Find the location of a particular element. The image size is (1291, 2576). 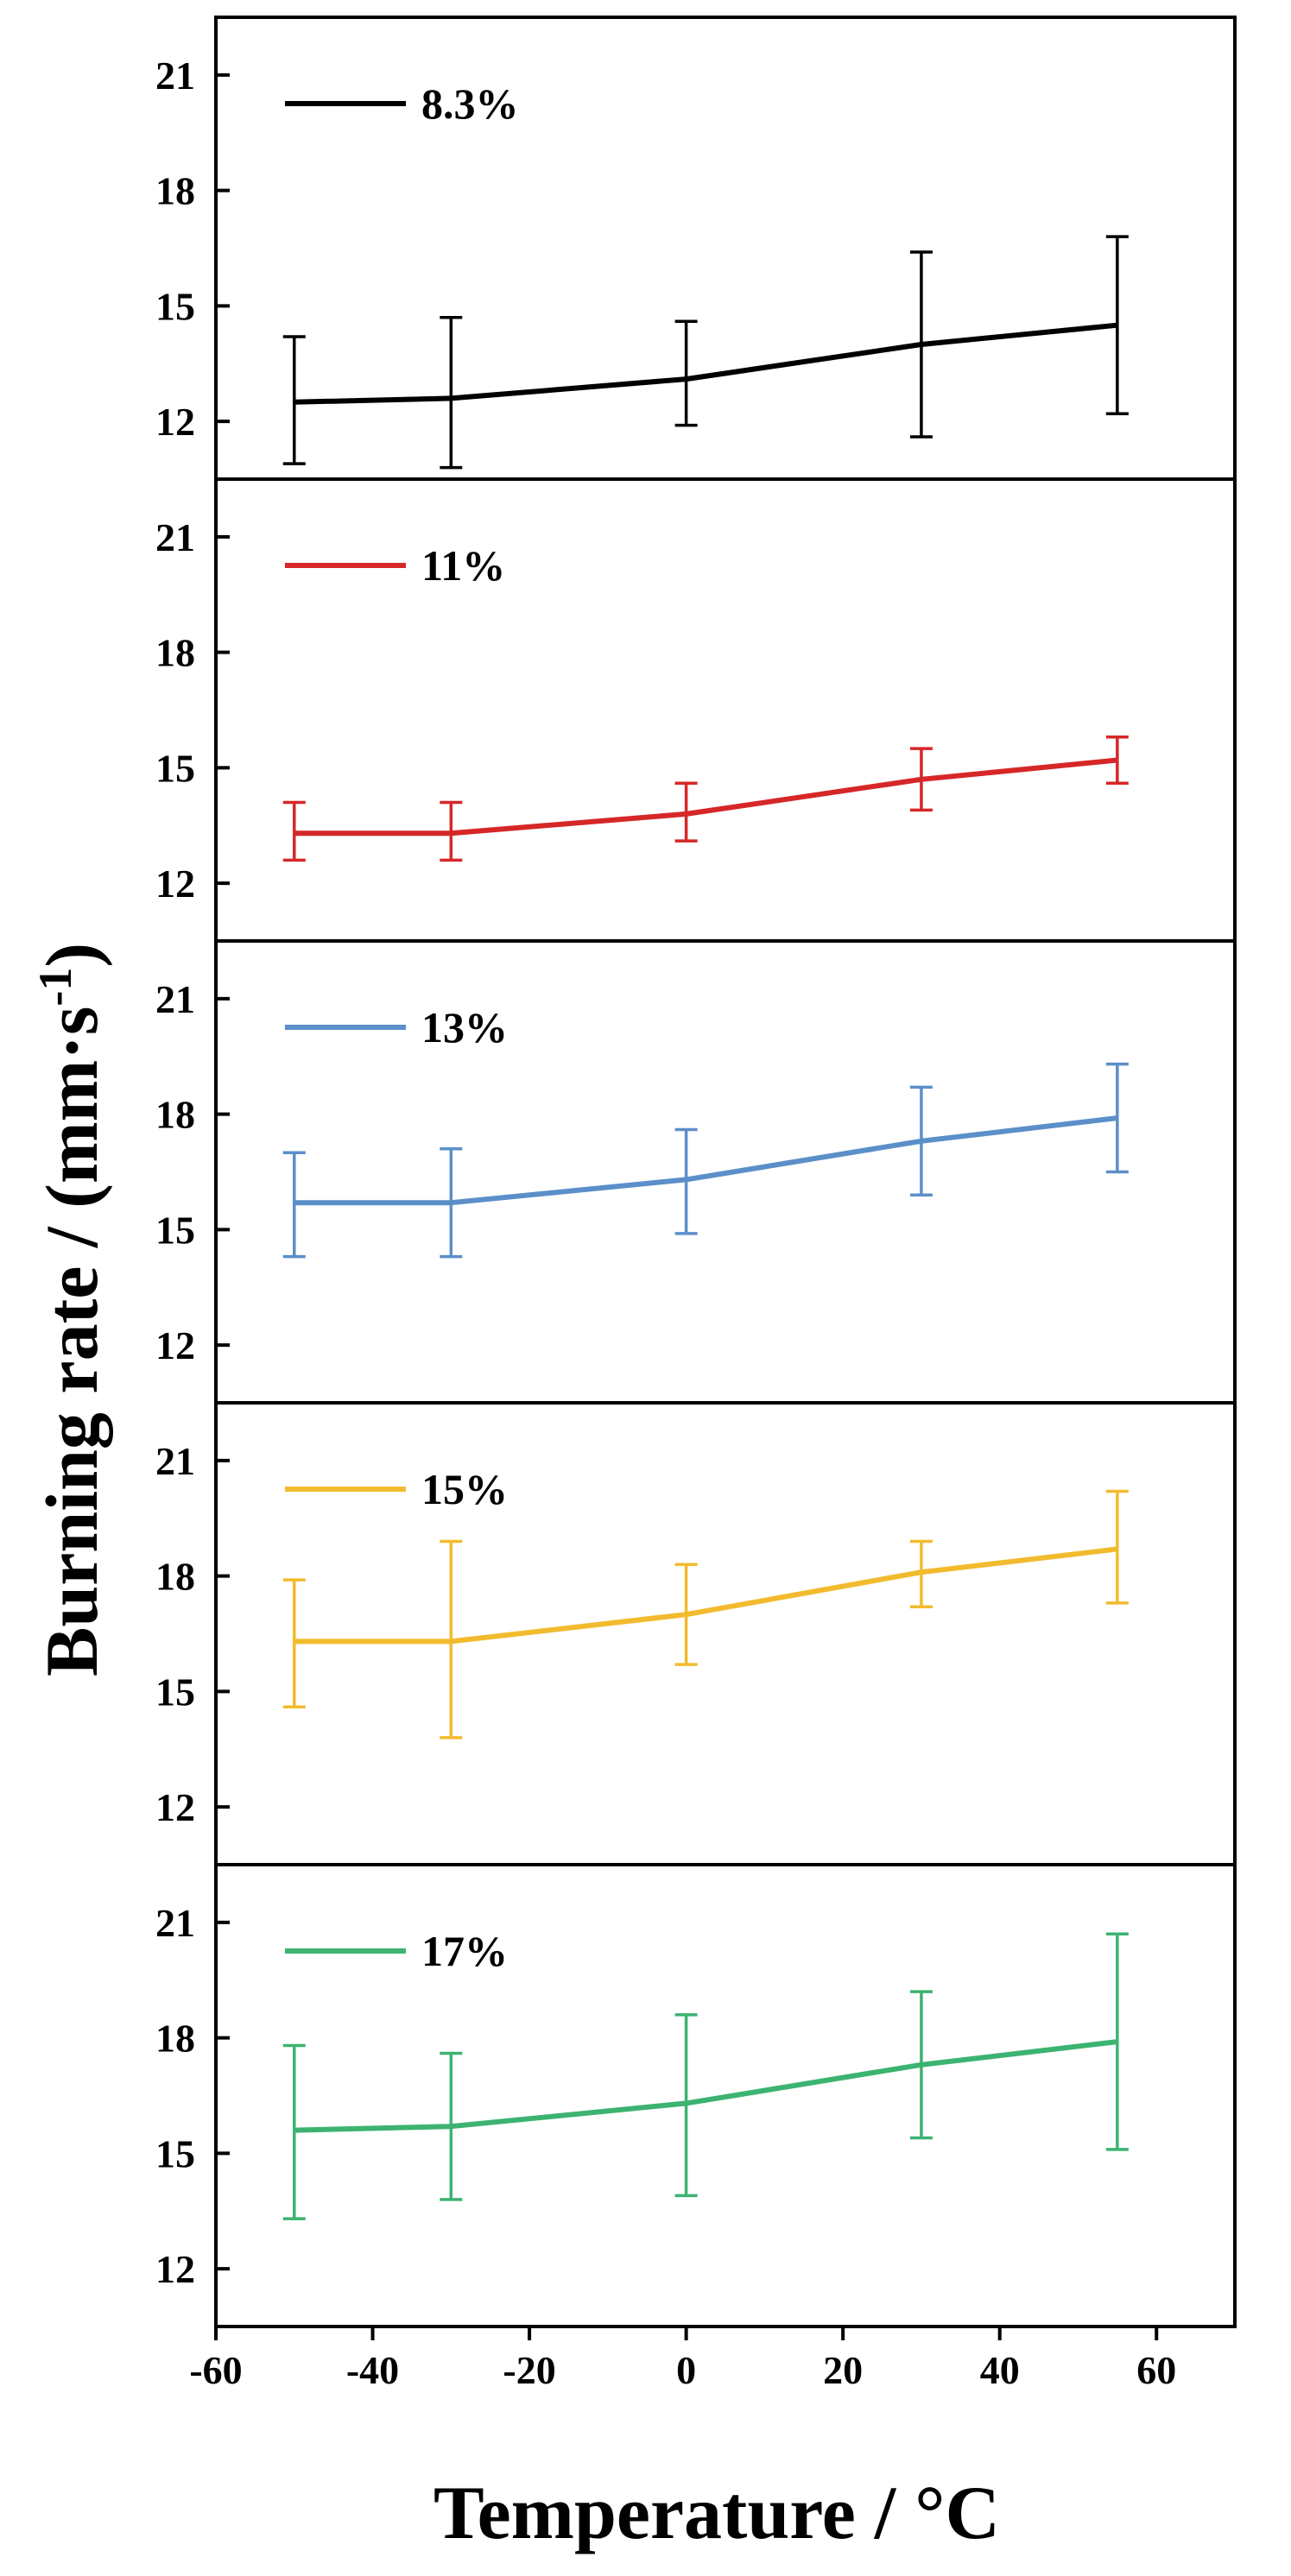

x-tick-label-20: 20 is located at coordinates (843, 2370).